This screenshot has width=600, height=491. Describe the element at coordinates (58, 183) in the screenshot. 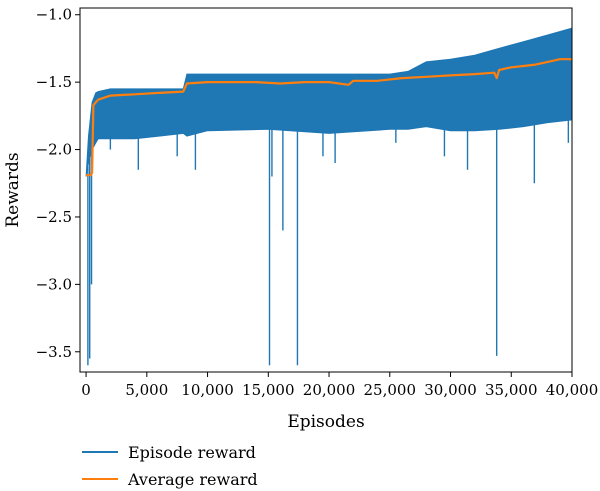

I see `y-axis: −1.0 −1.5 −2.0 −2.5 −3.0 −3.5` at that location.